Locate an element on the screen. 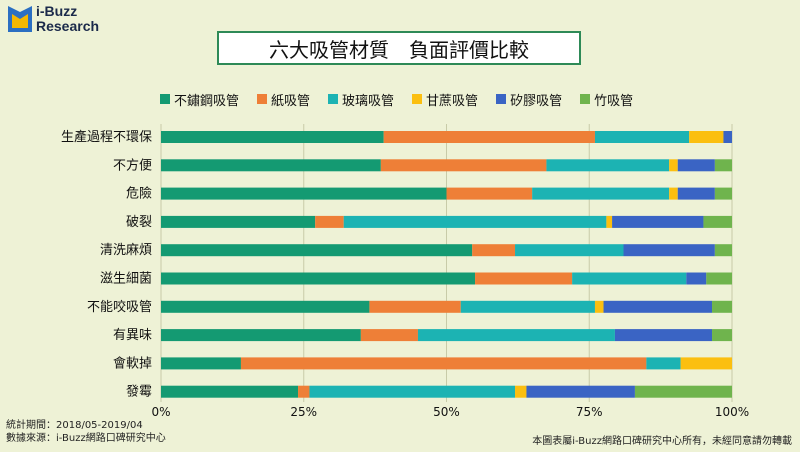 This screenshot has width=800, height=452. y-category-label: 有異味 is located at coordinates (132, 335).